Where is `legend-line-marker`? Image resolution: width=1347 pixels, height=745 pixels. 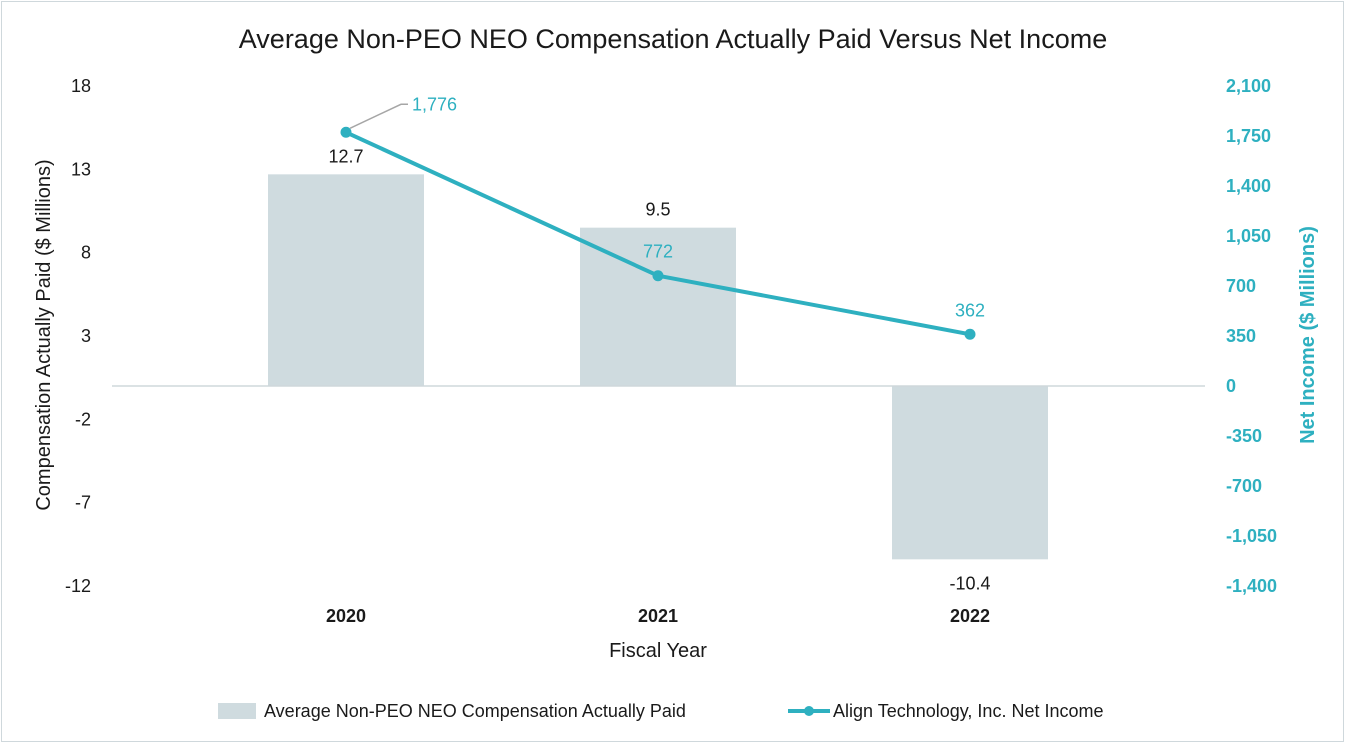 legend-line-marker is located at coordinates (809, 711).